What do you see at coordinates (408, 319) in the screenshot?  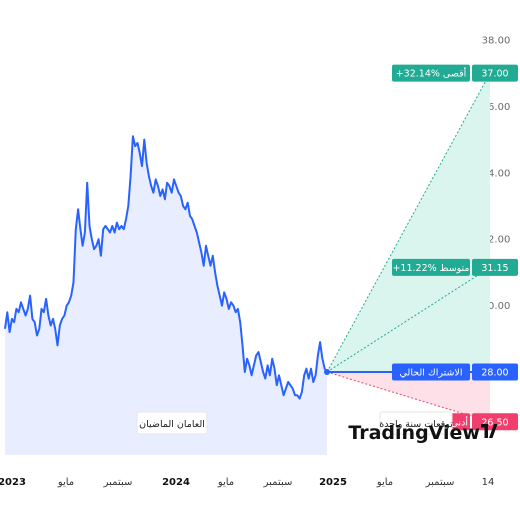 I see `forecast-average-line` at bounding box center [408, 319].